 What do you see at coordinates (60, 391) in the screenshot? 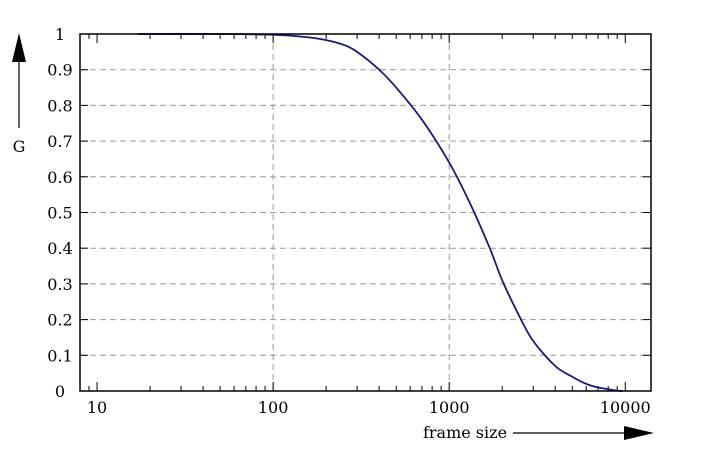
I see `y-tick-label: 0` at bounding box center [60, 391].